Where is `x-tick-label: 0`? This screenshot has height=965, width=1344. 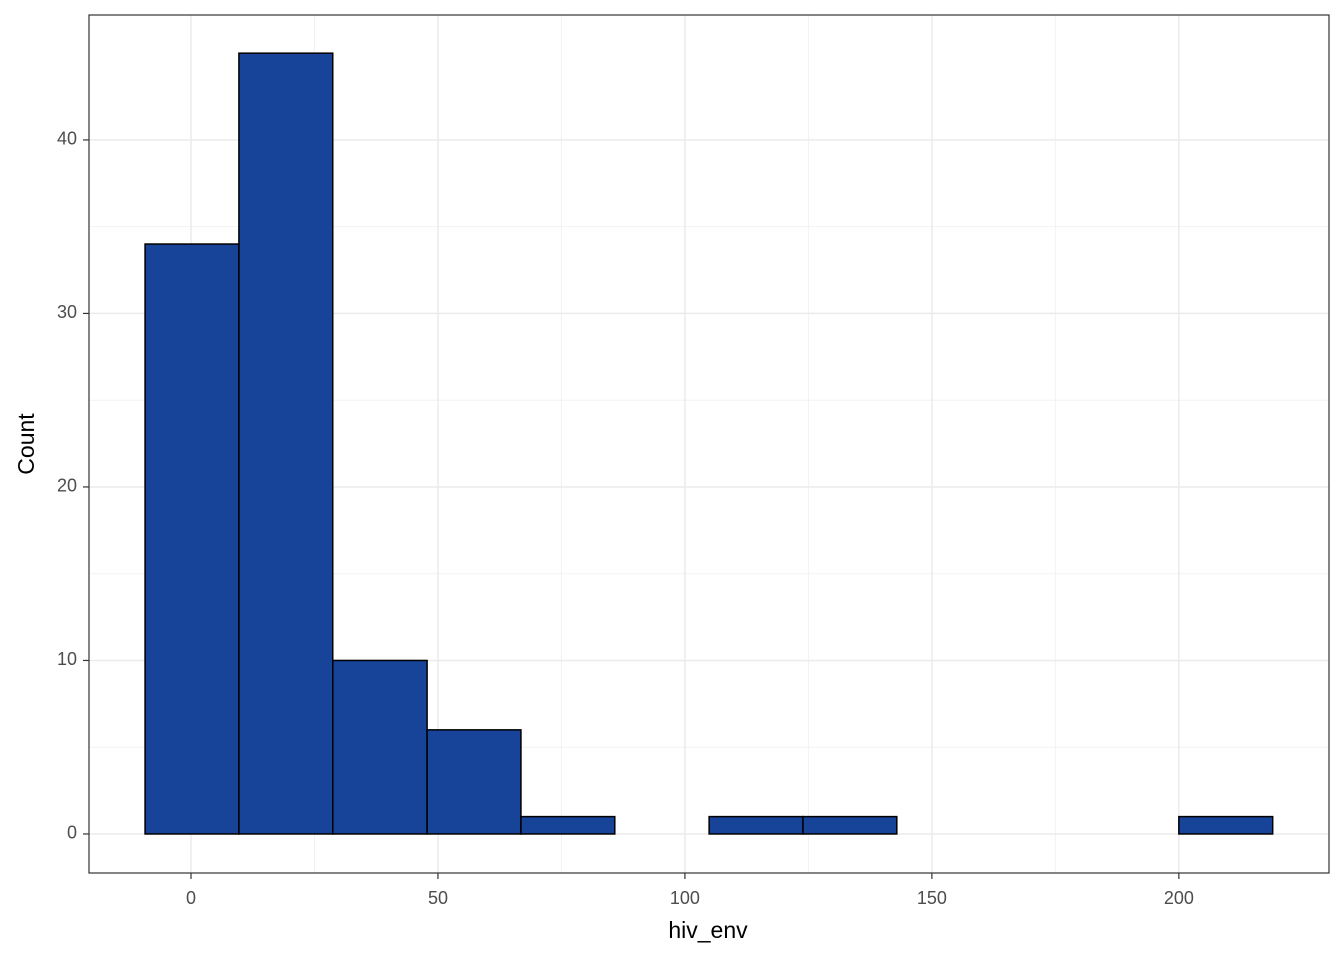 x-tick-label: 0 is located at coordinates (191, 898).